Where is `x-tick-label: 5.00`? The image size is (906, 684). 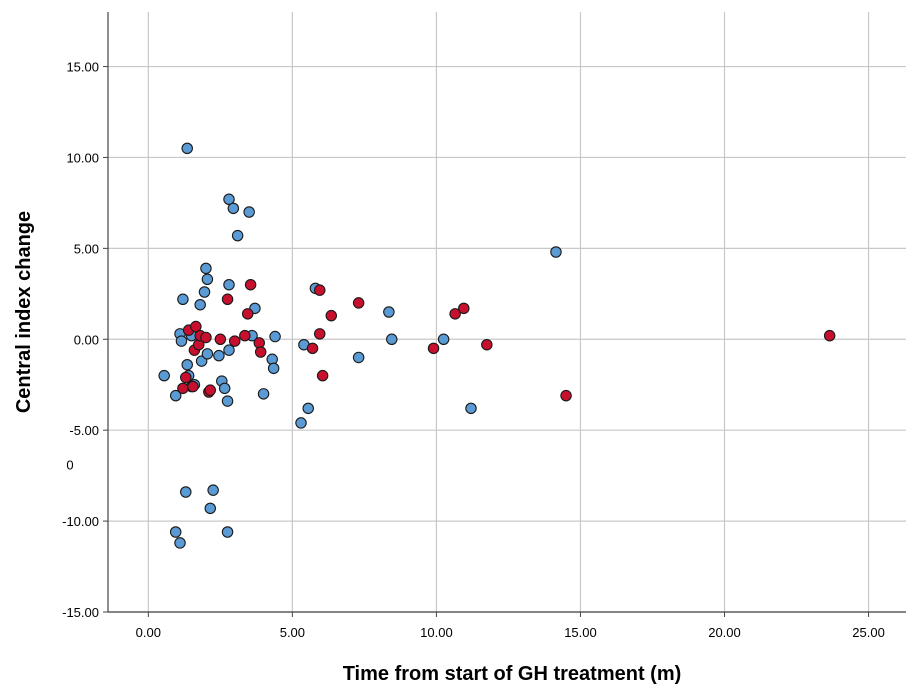
x-tick-label: 5.00 is located at coordinates (292, 632).